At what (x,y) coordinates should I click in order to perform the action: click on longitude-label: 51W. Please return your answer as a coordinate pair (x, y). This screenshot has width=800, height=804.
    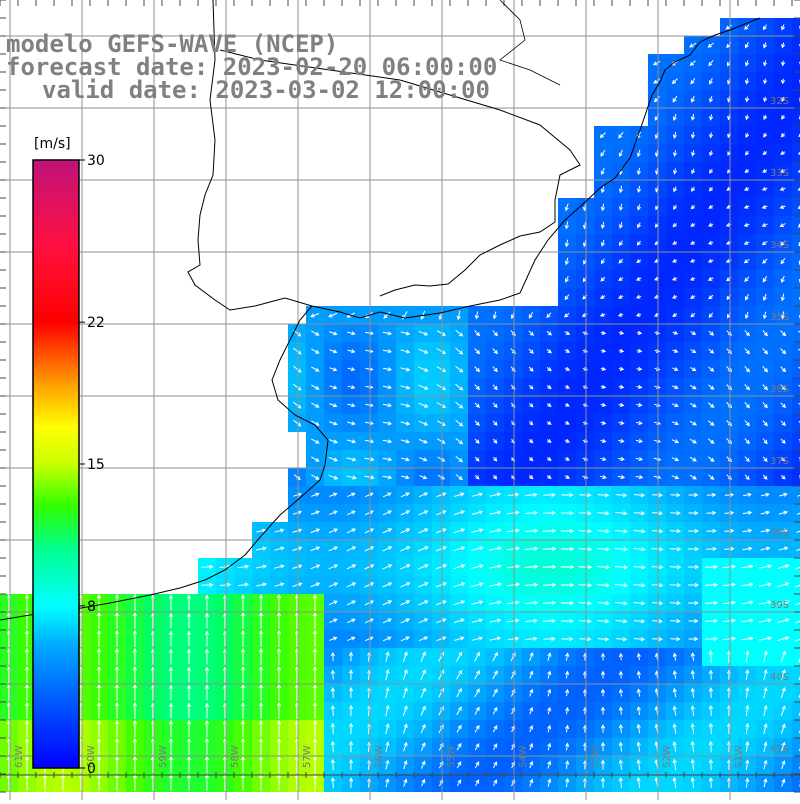
    Looking at the image, I should click on (739, 756).